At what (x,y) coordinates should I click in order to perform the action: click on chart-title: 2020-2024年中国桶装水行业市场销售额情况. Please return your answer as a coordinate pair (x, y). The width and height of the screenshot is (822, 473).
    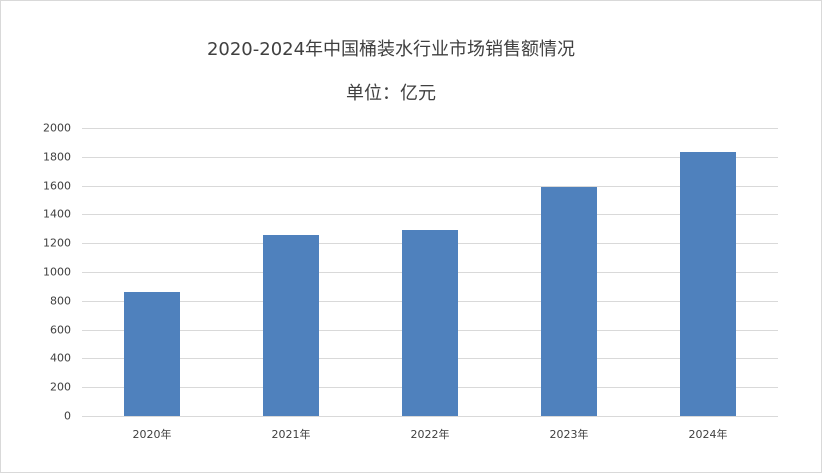
    Looking at the image, I should click on (391, 49).